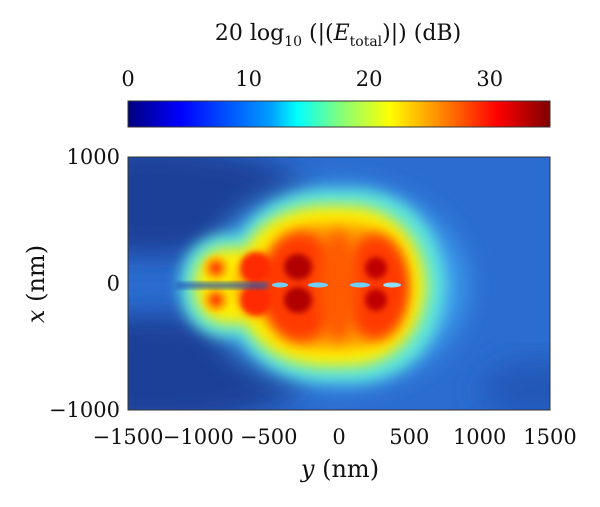  What do you see at coordinates (36, 284) in the screenshot?
I see `y-axis-label: x (nm)` at bounding box center [36, 284].